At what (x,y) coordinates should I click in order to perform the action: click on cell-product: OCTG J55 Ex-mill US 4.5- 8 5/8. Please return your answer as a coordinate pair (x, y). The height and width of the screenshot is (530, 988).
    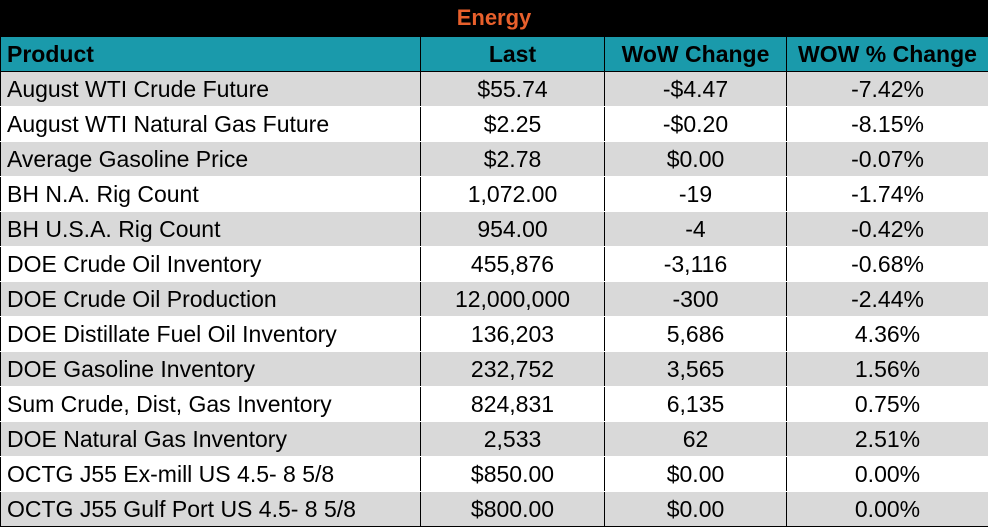
    Looking at the image, I should click on (210, 474).